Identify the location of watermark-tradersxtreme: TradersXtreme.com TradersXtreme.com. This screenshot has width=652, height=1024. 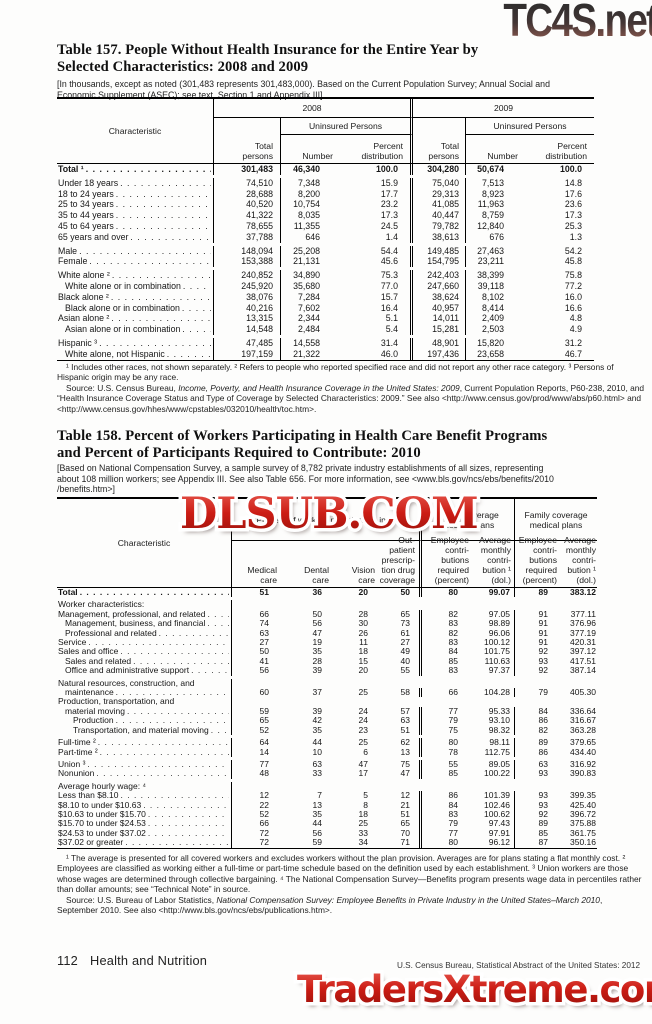
(473, 990).